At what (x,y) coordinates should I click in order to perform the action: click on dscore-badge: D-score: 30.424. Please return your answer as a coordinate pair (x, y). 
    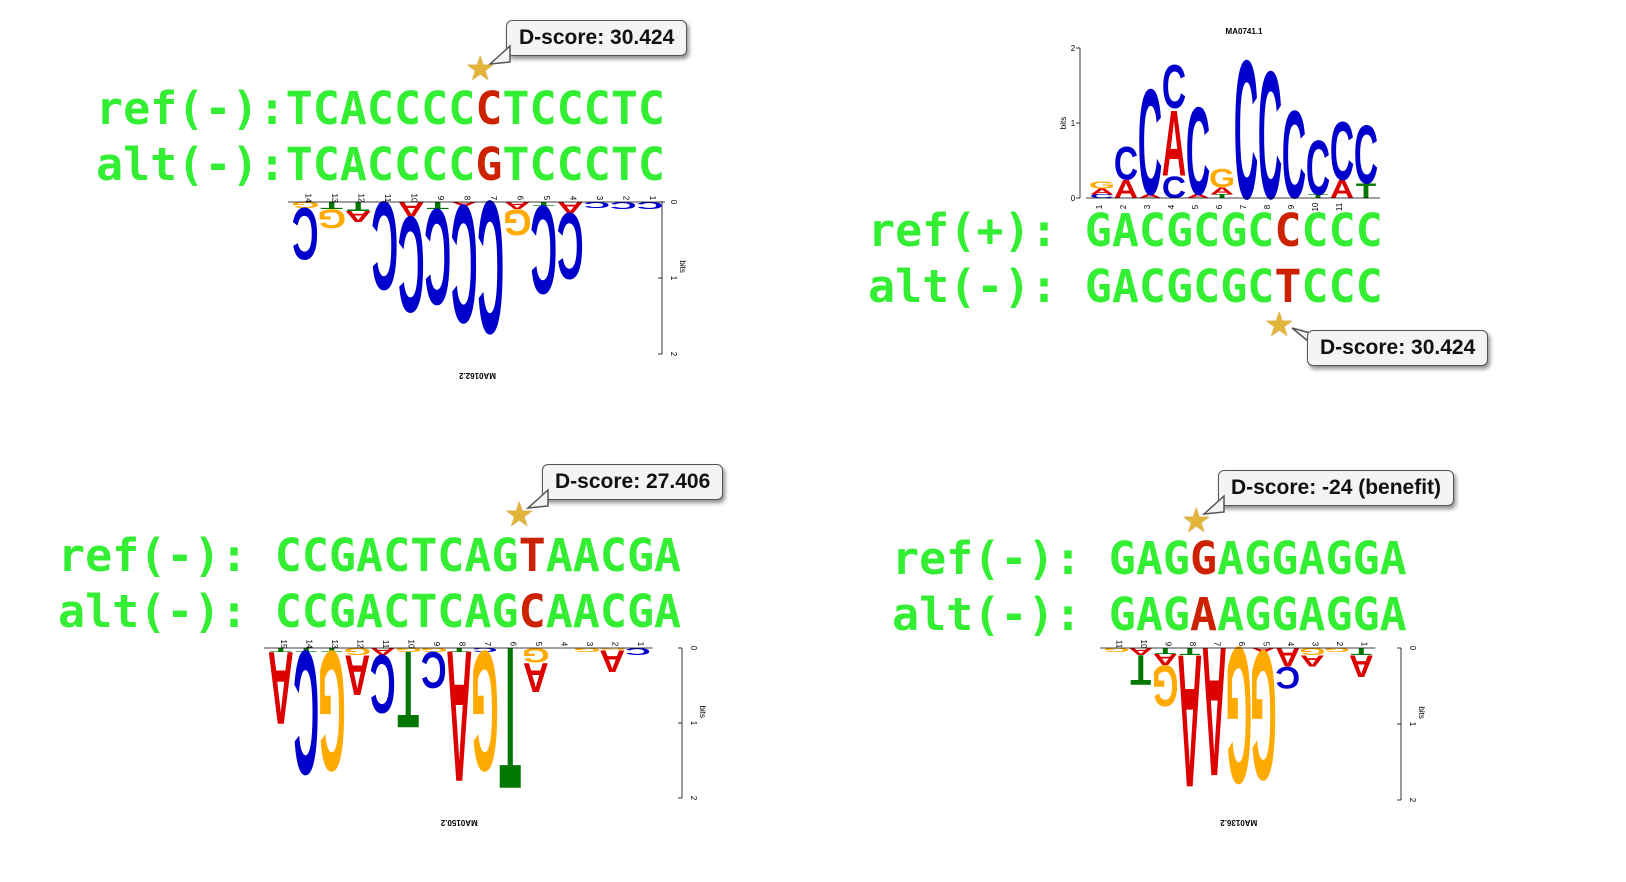
    Looking at the image, I should click on (1398, 348).